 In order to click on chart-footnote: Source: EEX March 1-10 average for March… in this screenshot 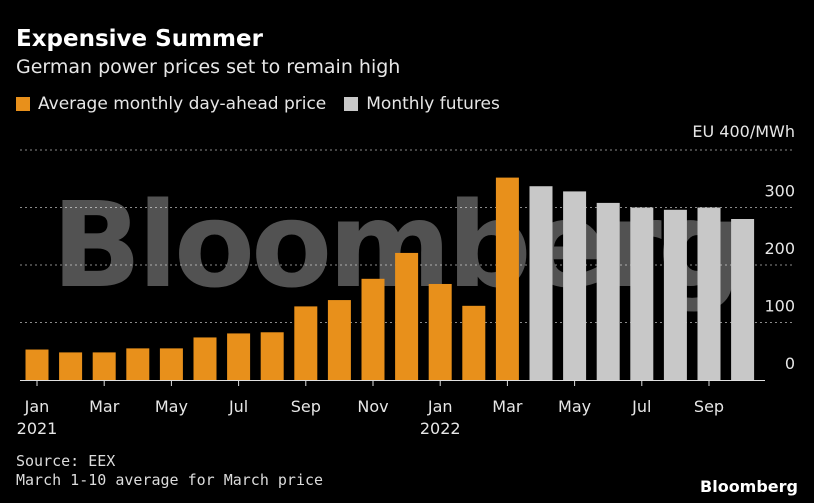, I will do `click(169, 471)`.